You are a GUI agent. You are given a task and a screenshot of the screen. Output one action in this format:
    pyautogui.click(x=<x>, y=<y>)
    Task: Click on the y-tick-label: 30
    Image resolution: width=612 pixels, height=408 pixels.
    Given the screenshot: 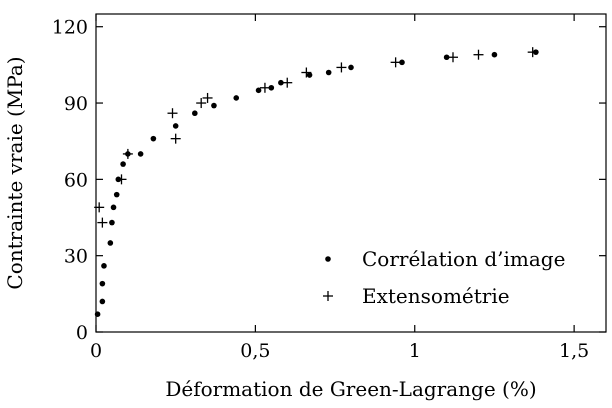 What is the action you would take?
    pyautogui.click(x=76, y=257)
    